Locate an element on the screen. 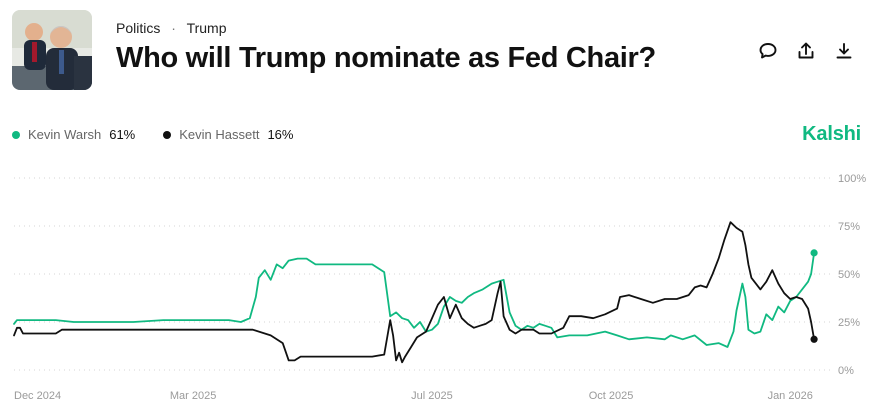  download-button is located at coordinates (844, 51).